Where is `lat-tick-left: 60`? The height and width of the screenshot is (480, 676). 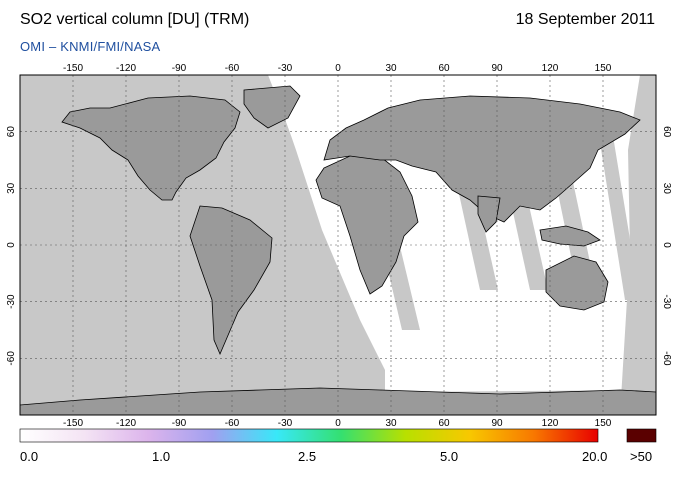 lat-tick-left: 60 is located at coordinates (11, 132).